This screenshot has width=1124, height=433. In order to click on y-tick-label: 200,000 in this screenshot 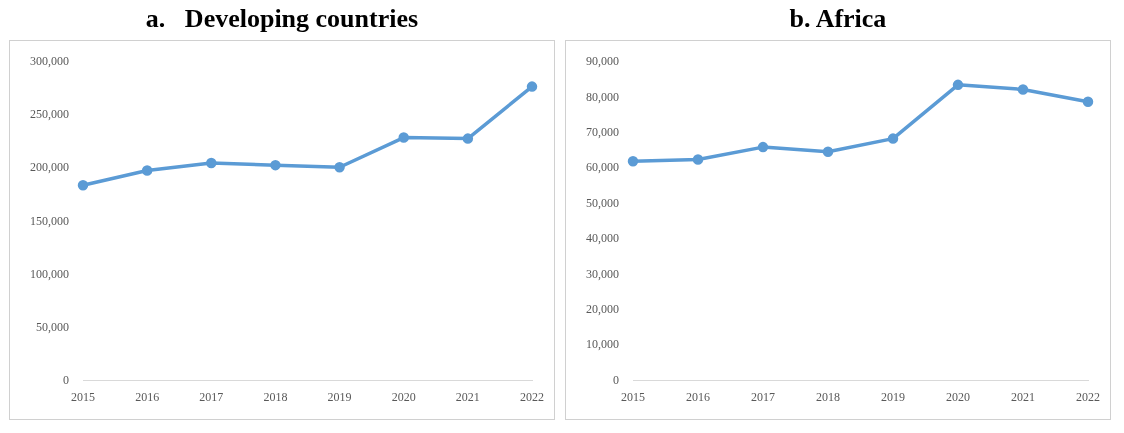, I will do `click(49, 167)`.